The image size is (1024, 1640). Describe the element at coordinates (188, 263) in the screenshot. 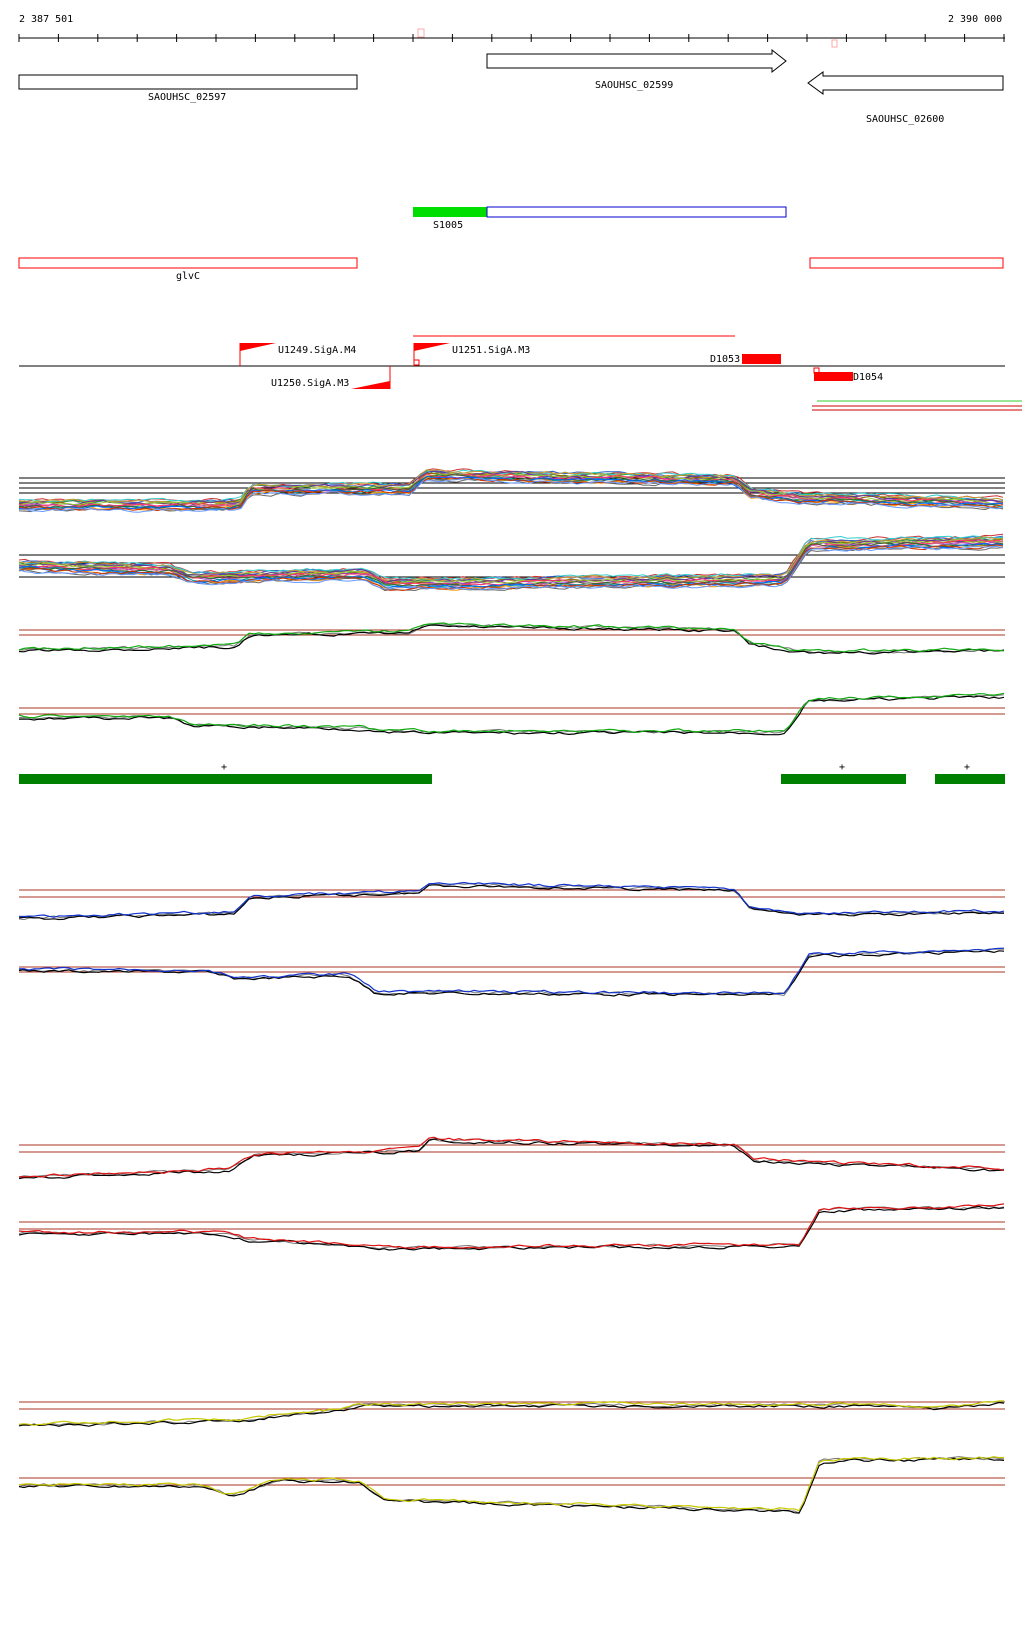

I see `glvc-box` at that location.